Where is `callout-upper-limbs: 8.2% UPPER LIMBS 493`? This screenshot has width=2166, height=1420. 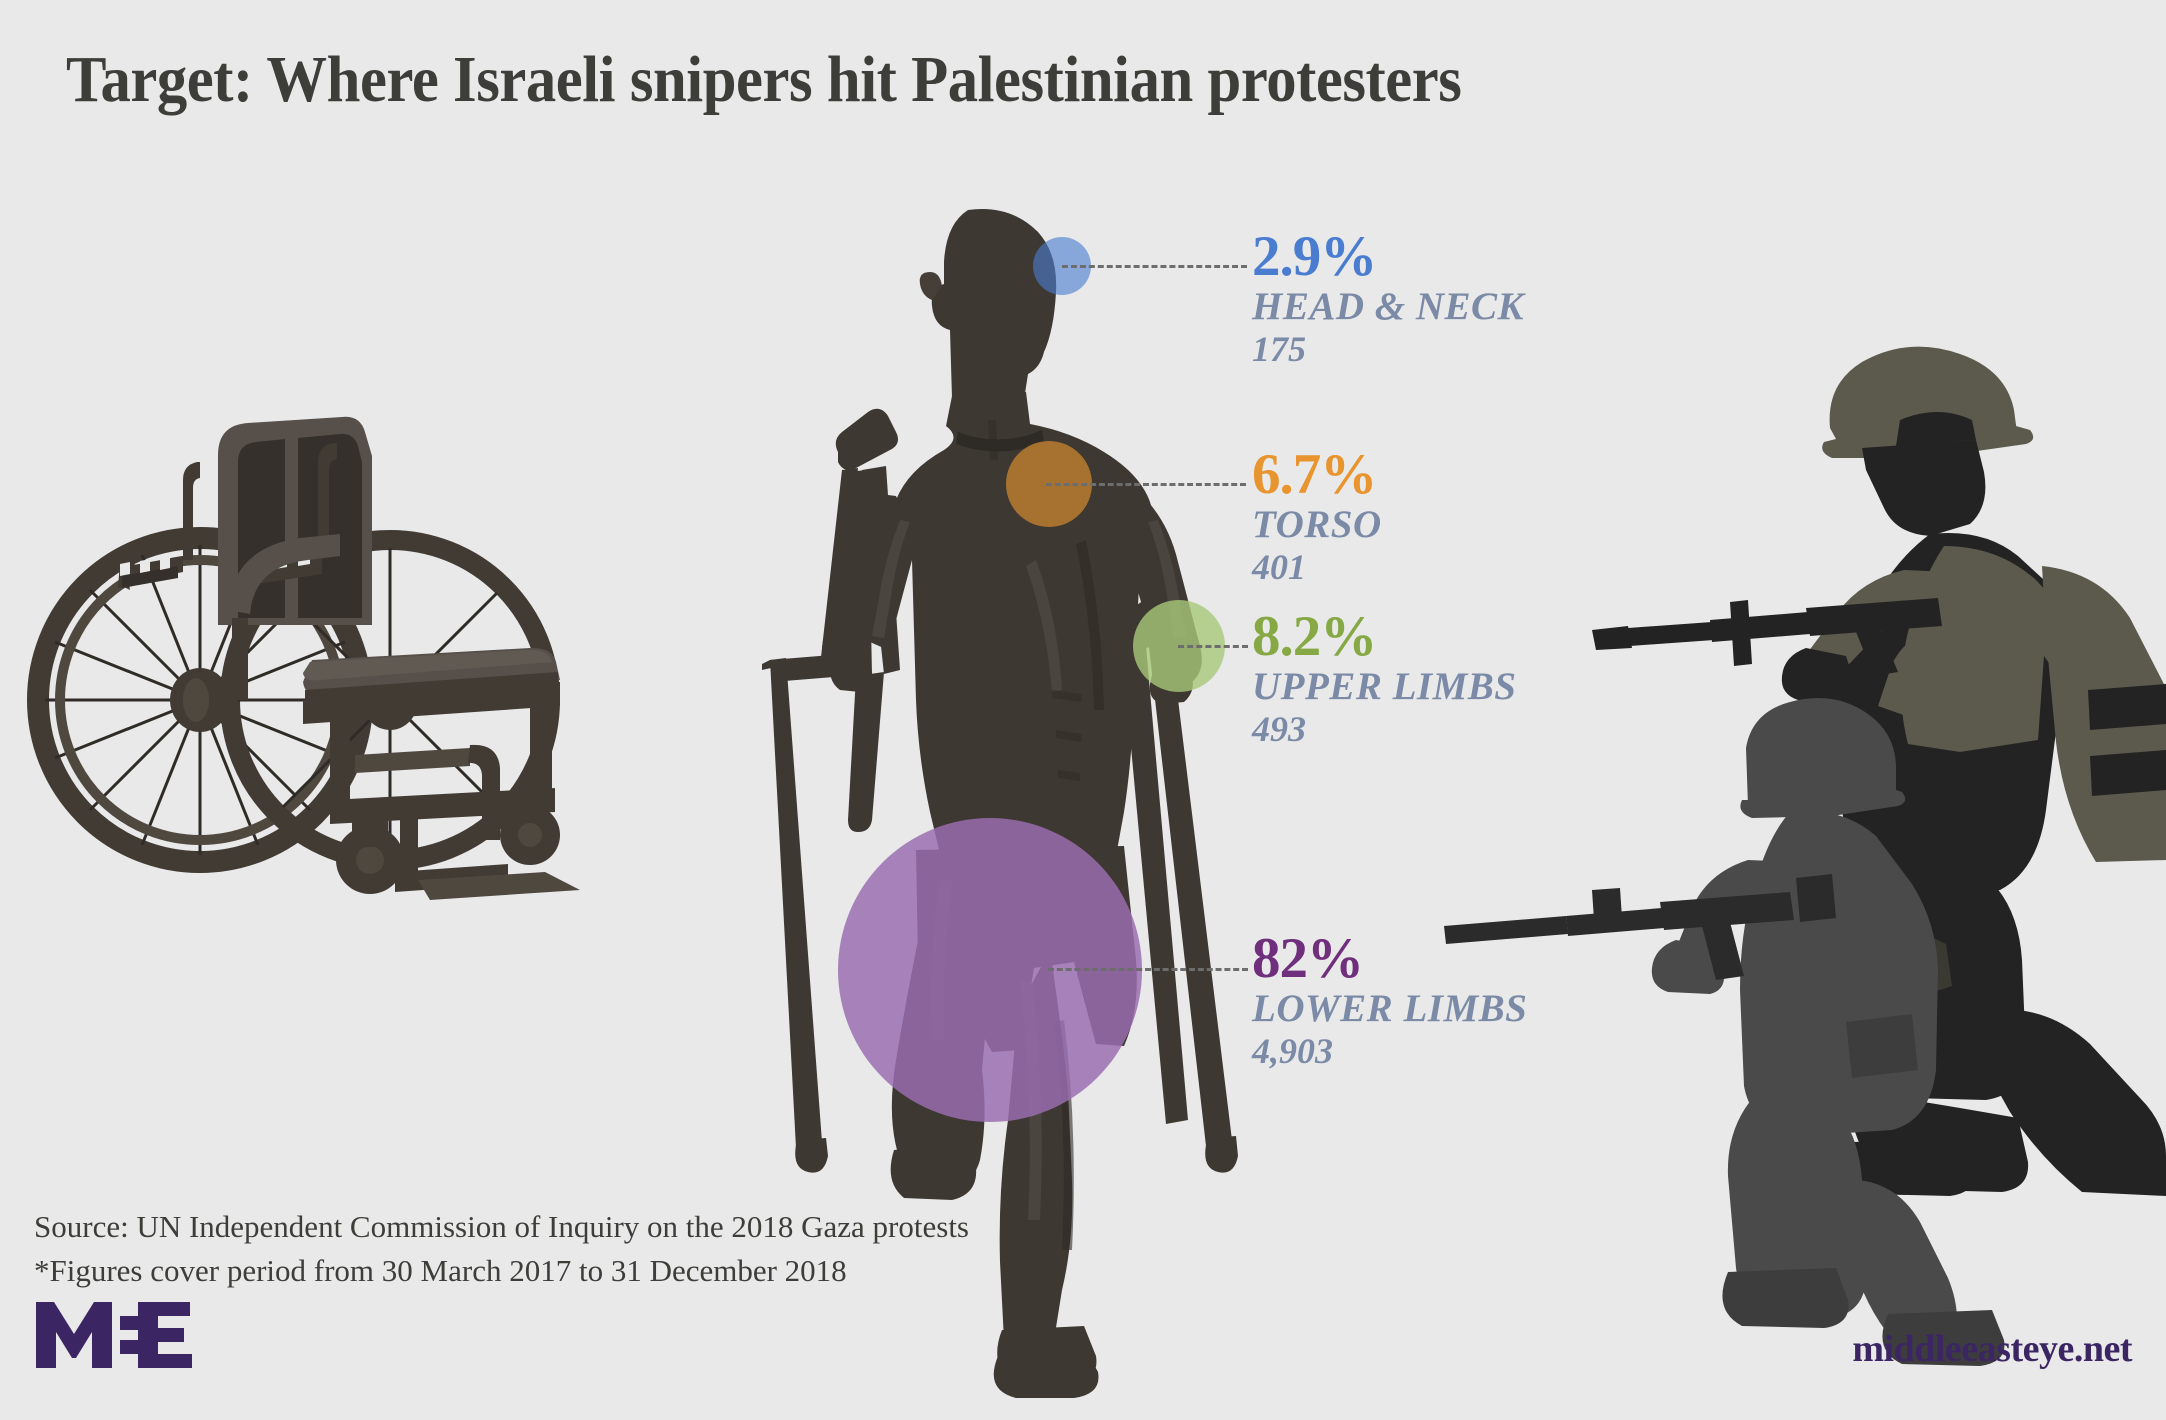 callout-upper-limbs: 8.2% UPPER LIMBS 493 is located at coordinates (1384, 679).